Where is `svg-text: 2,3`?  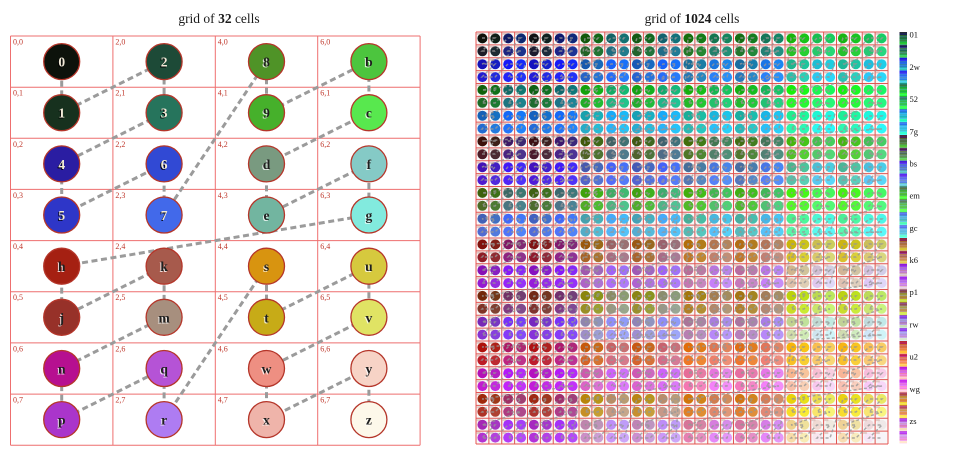
svg-text: 2,3 is located at coordinates (120, 195).